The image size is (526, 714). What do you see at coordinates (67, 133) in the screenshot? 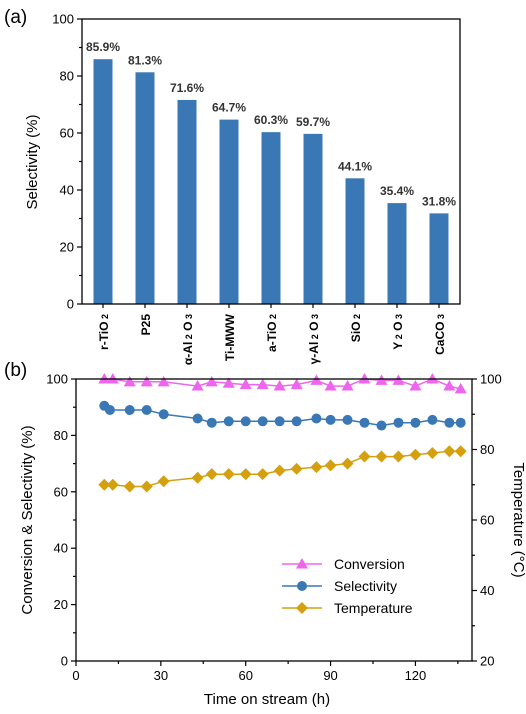
I see `panel-a-y-tick-label: 60` at bounding box center [67, 133].